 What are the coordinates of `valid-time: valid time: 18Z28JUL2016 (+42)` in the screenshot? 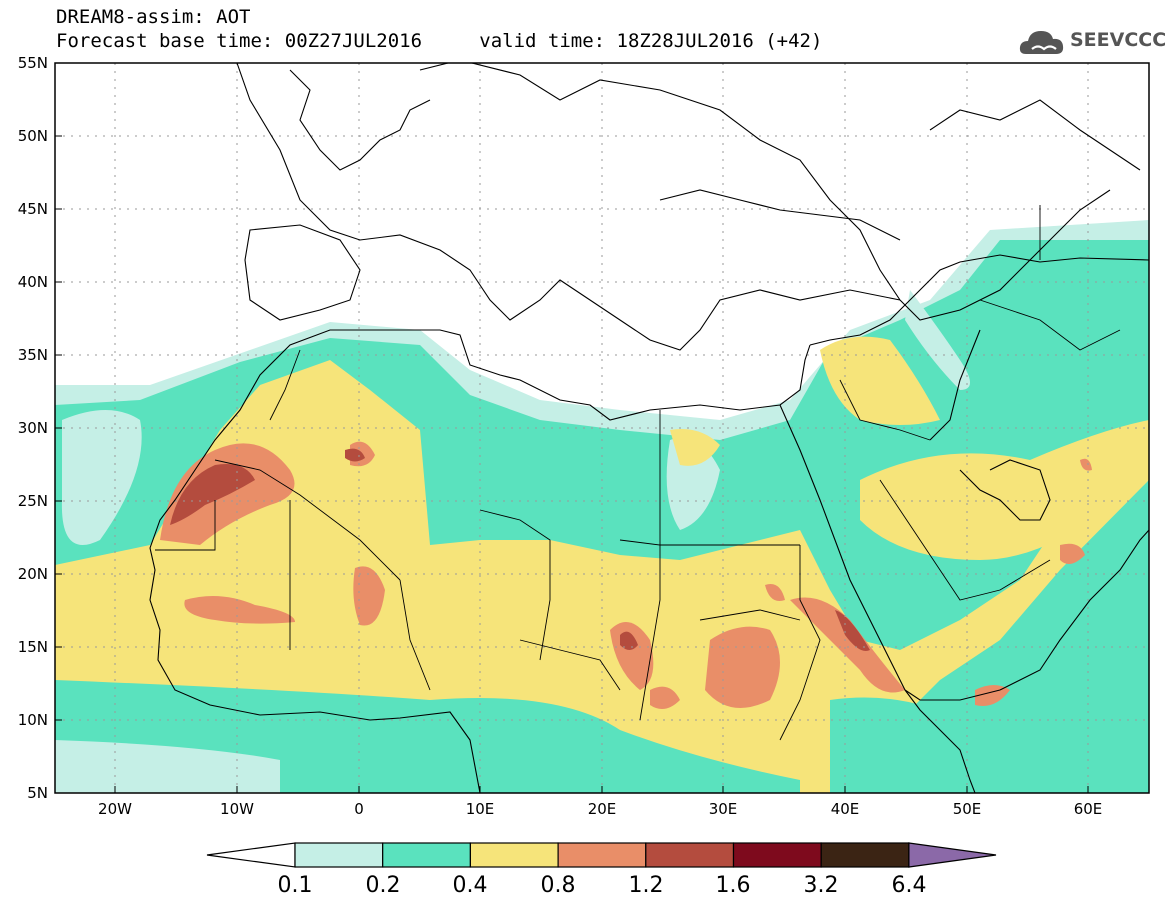 It's located at (651, 41).